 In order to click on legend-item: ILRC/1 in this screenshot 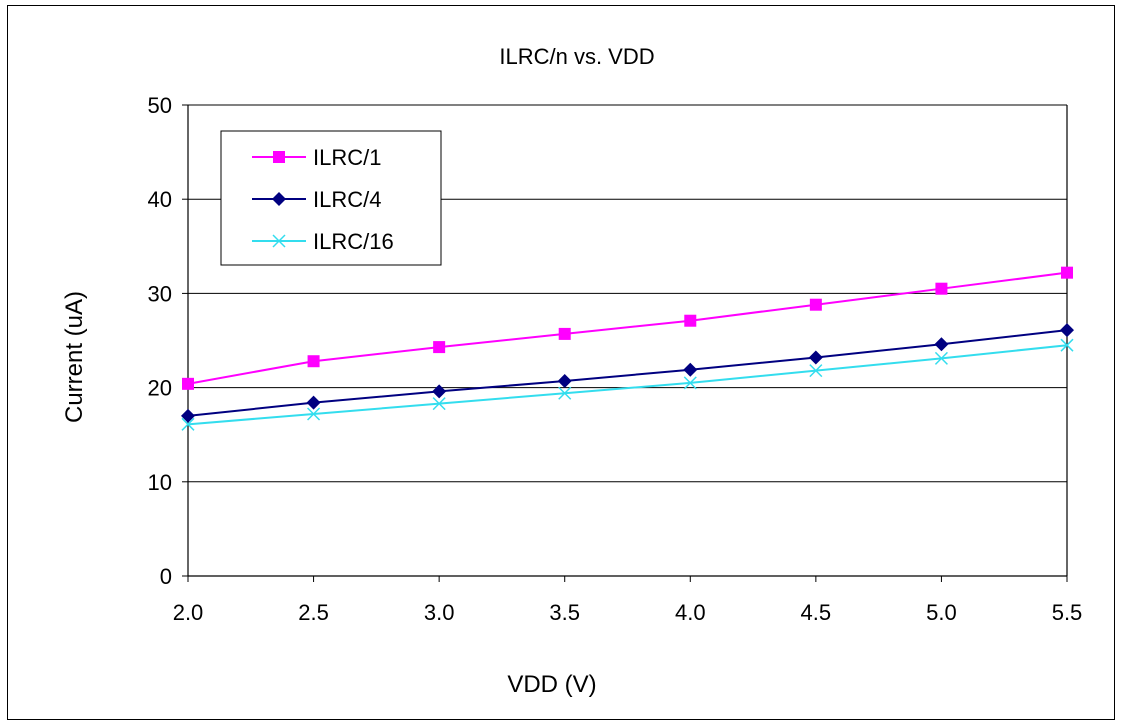, I will do `click(316, 157)`.